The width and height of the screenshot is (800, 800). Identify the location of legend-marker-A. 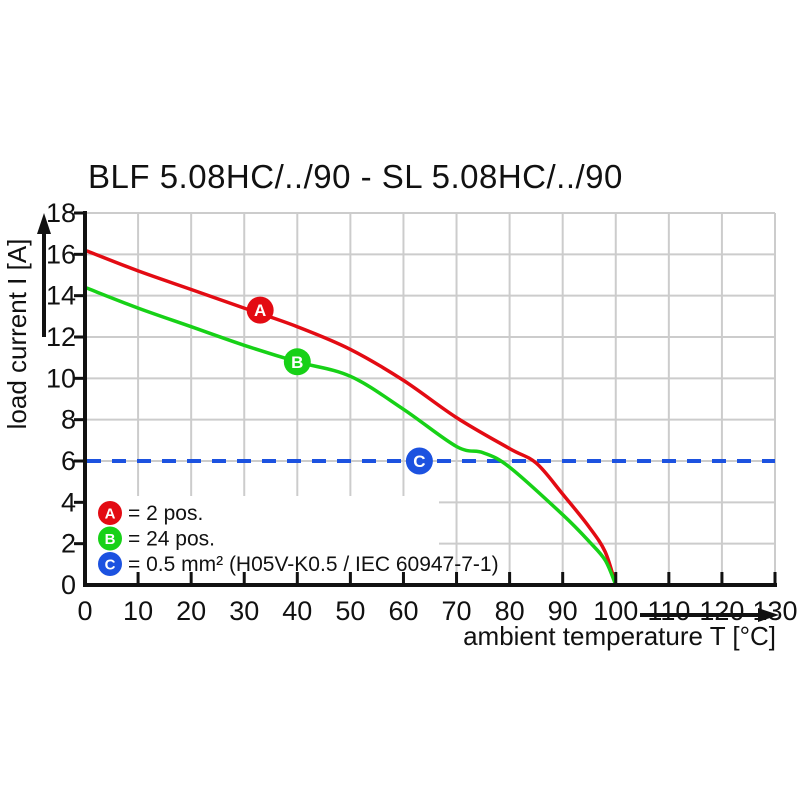
(110, 513).